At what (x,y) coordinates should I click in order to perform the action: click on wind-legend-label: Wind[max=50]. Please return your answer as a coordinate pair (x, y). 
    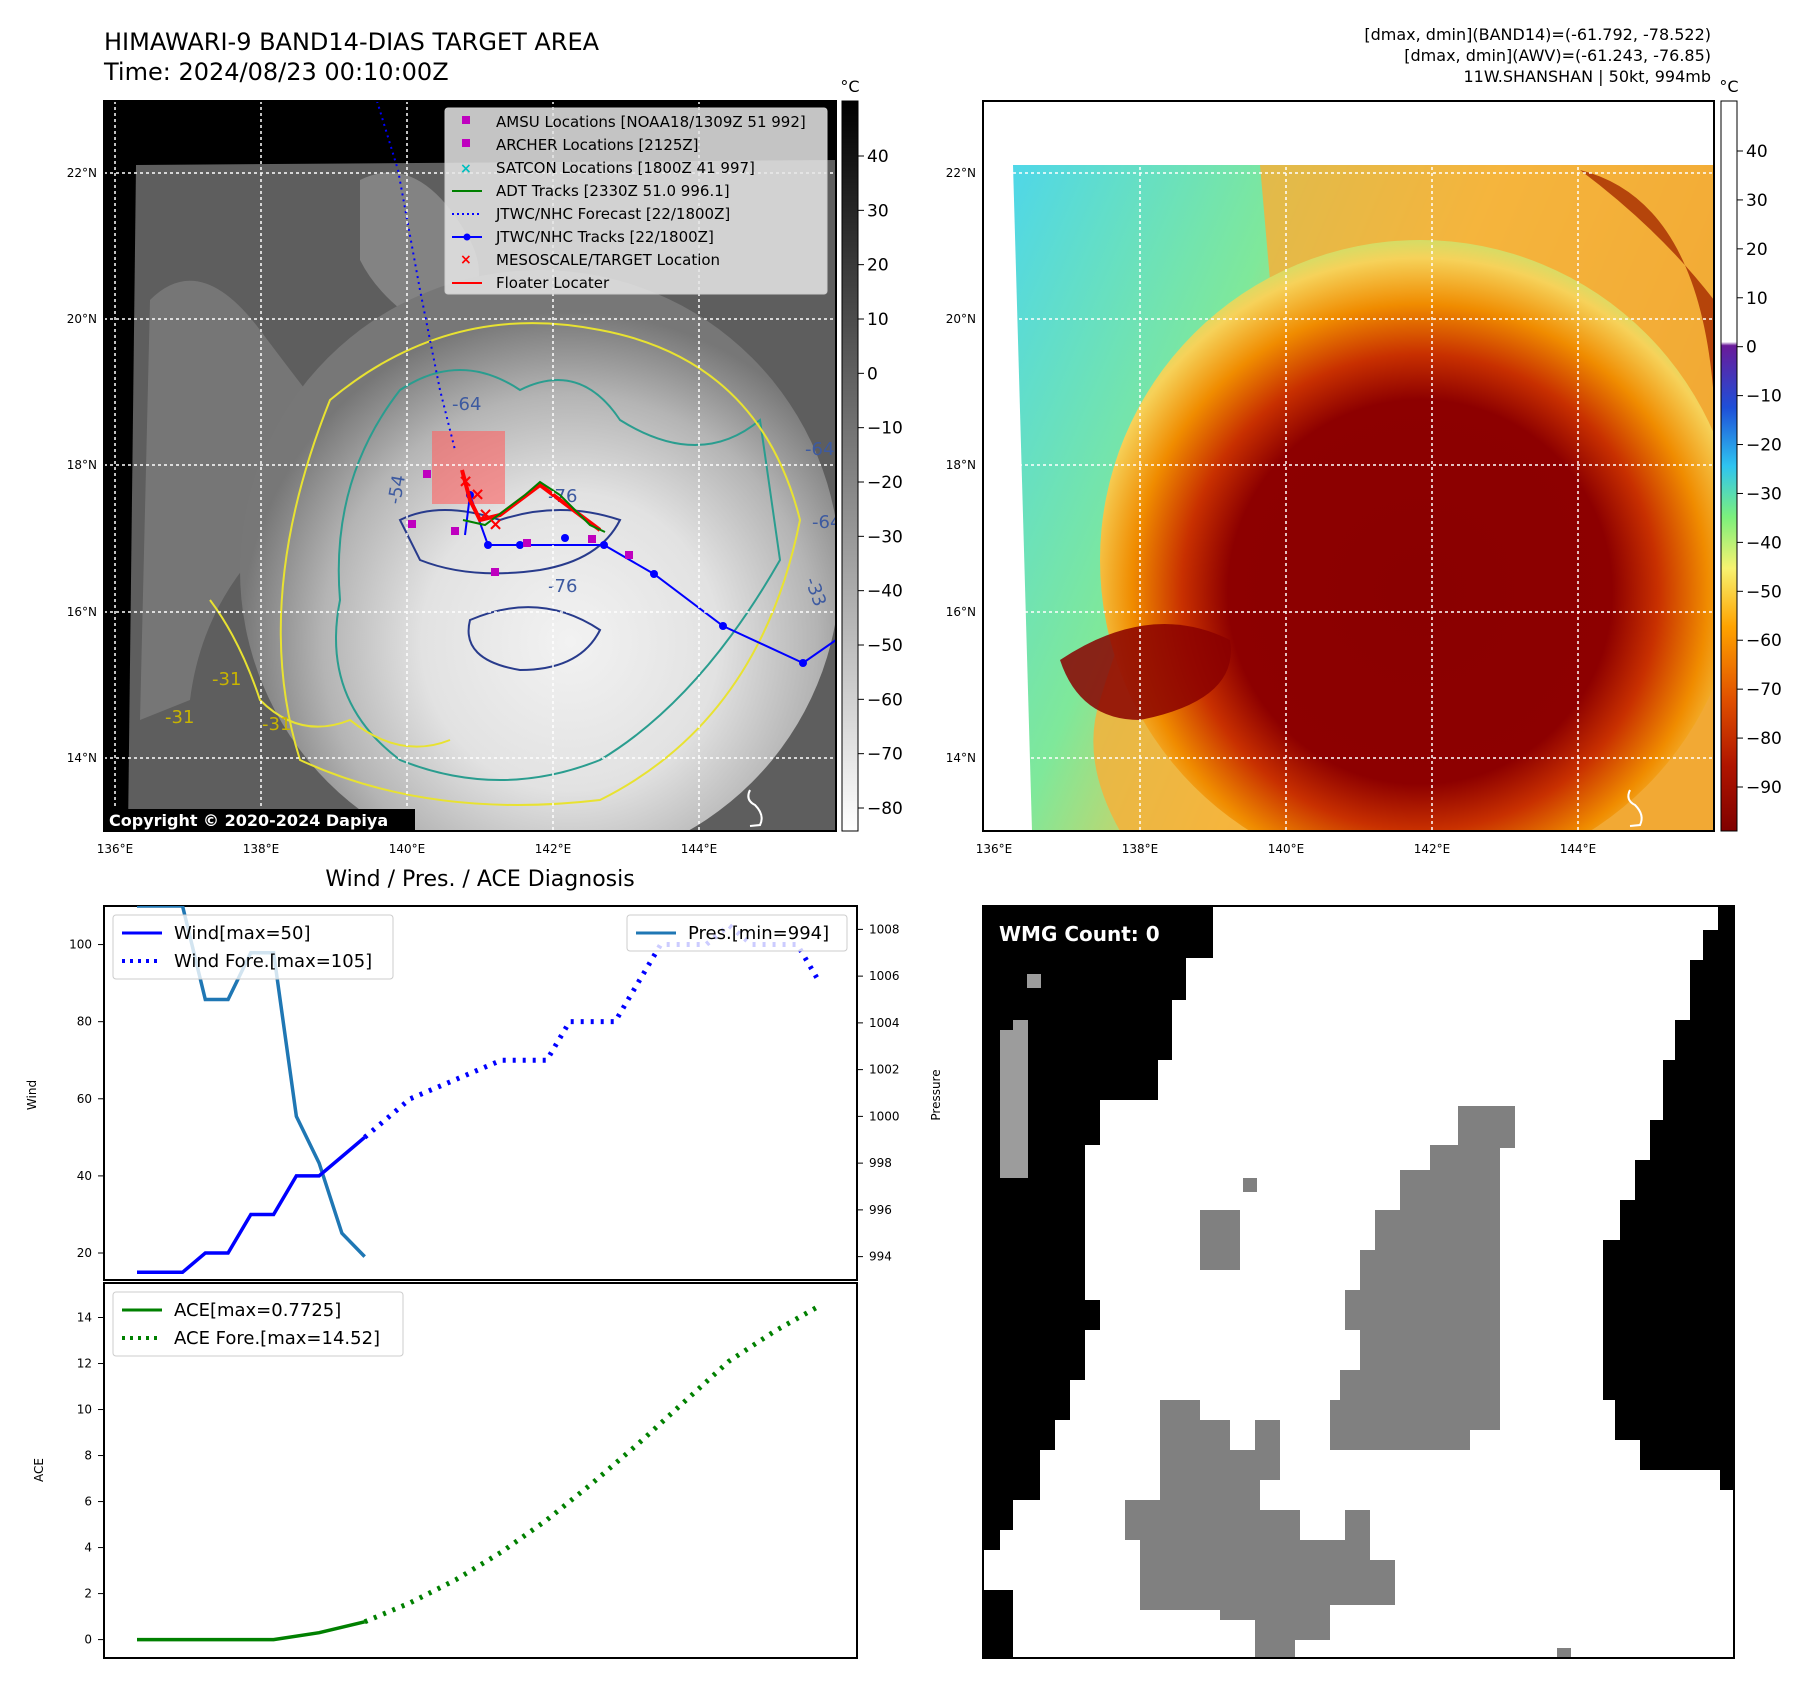
    Looking at the image, I should click on (242, 933).